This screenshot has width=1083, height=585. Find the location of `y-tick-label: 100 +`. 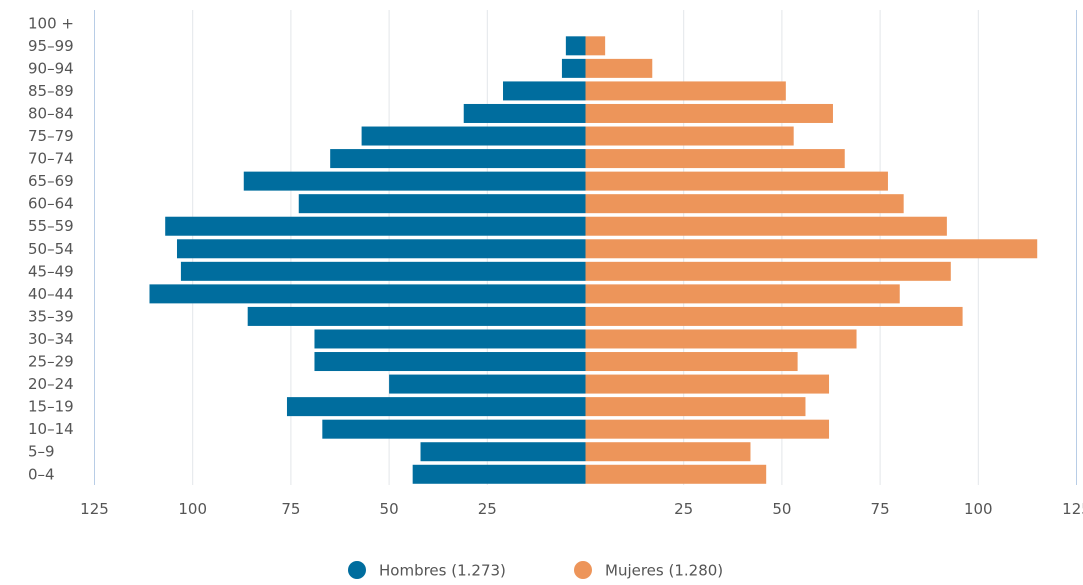

y-tick-label: 100 + is located at coordinates (51, 23).